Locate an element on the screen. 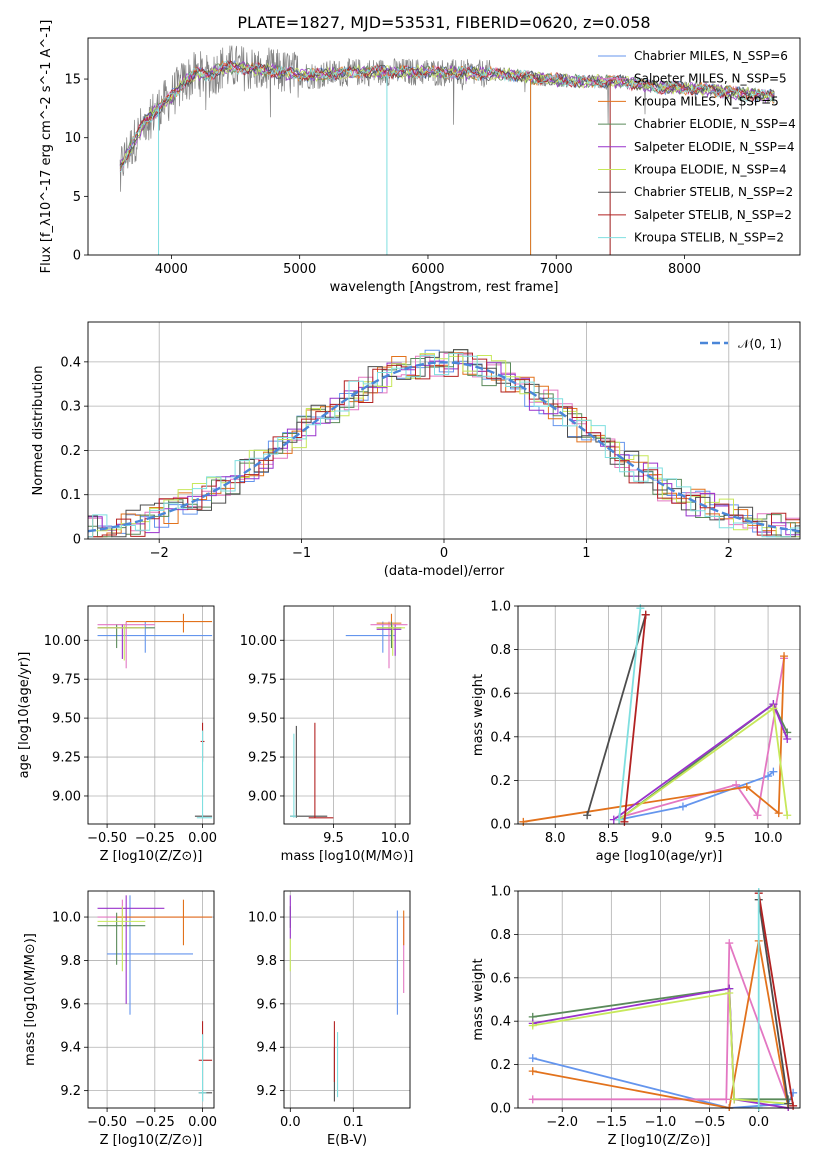  y-tick-label: 9.75 is located at coordinates (262, 680).